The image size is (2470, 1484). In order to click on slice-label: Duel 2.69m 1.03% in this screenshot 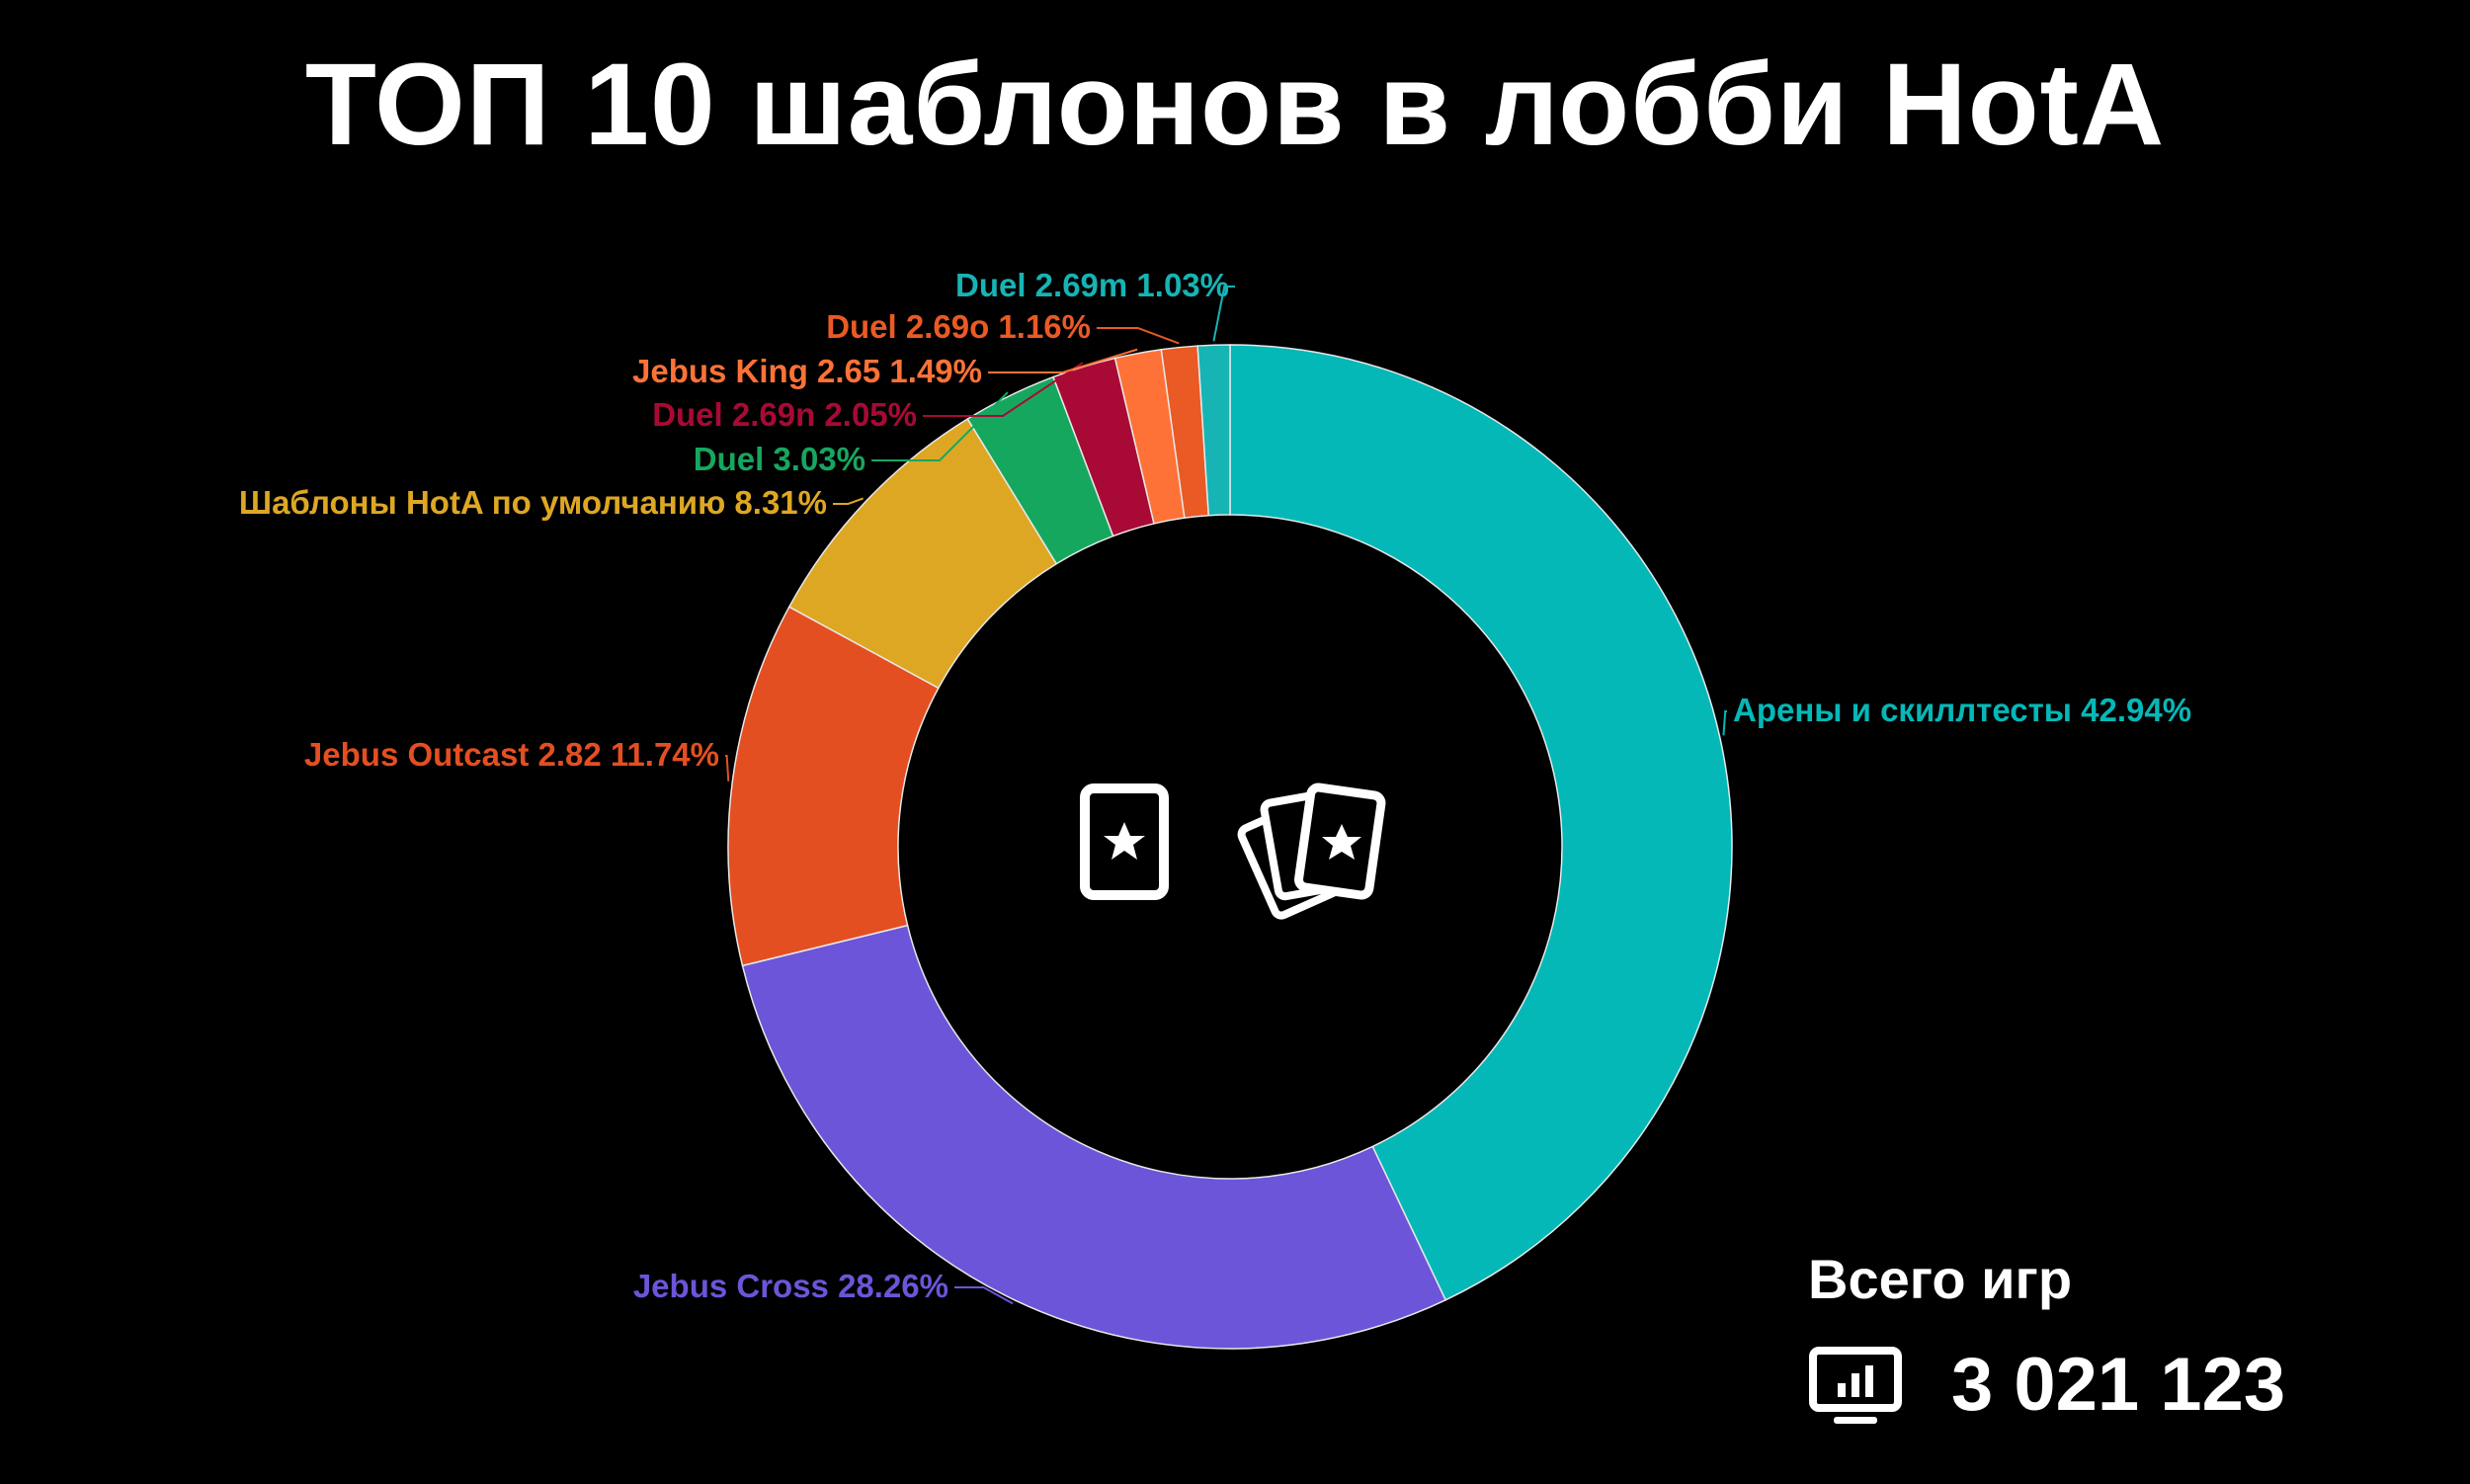, I will do `click(1092, 285)`.